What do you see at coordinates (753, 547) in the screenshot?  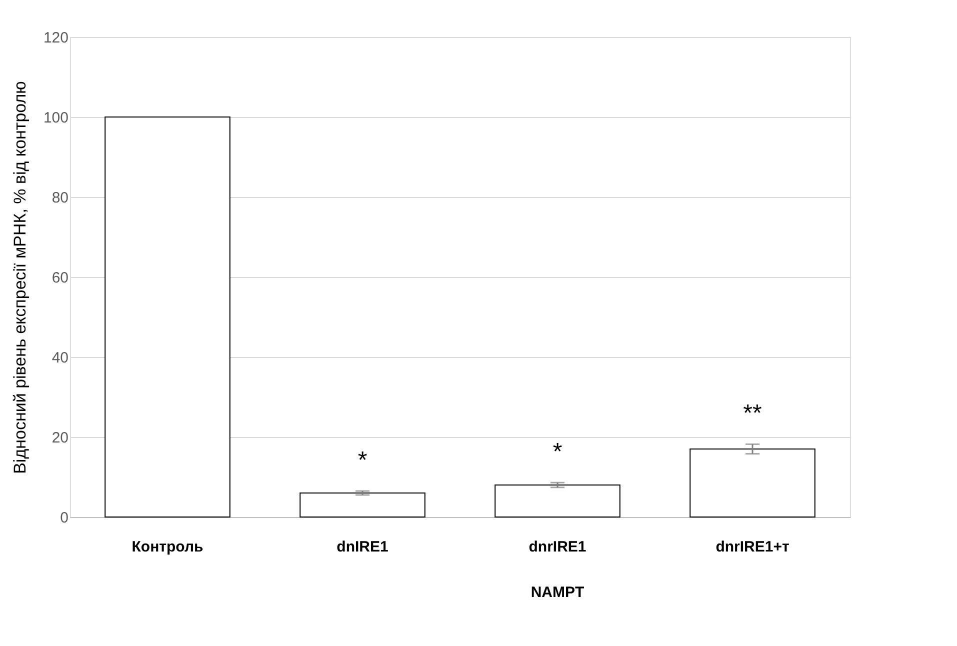 I see `x-tick-label: dnrIRE1+т` at bounding box center [753, 547].